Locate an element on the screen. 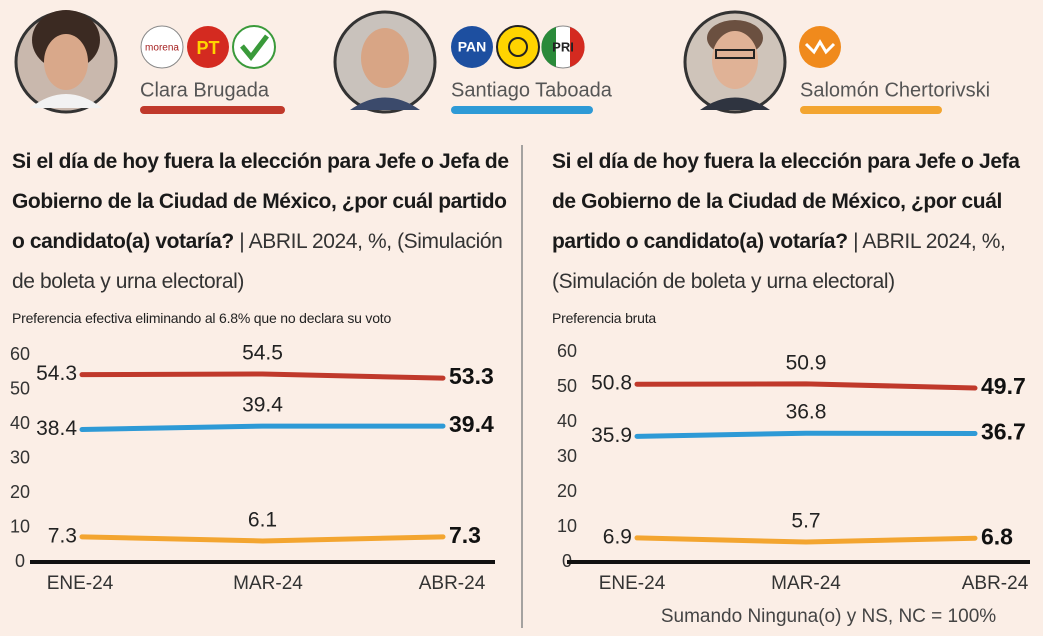  data-label: 36.8 is located at coordinates (806, 412).